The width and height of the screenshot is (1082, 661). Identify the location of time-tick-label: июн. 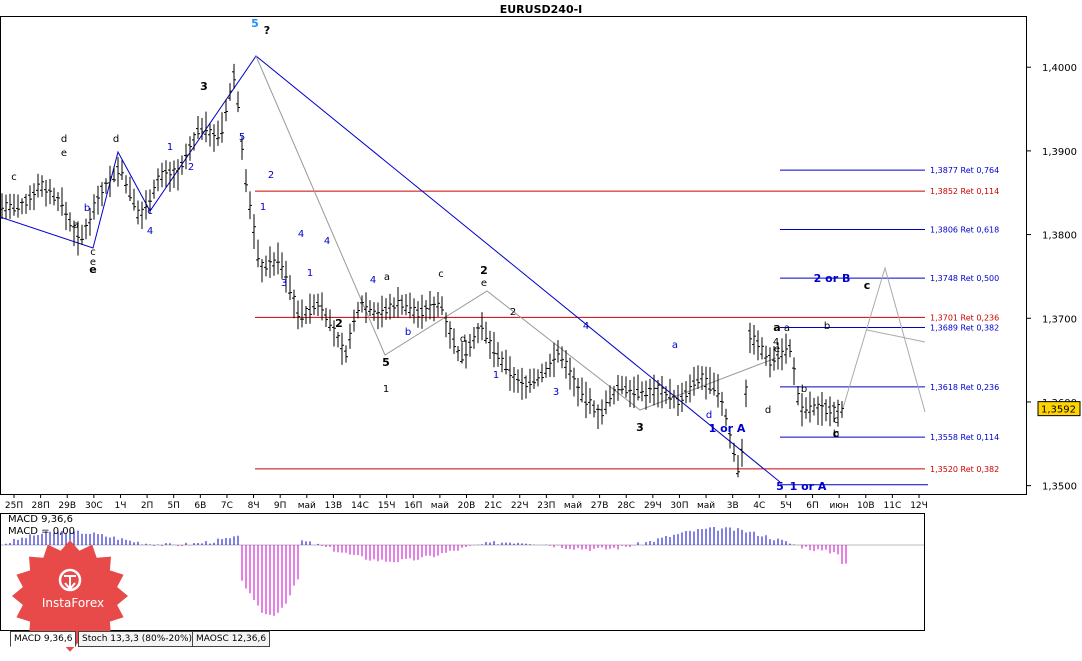
(838, 506).